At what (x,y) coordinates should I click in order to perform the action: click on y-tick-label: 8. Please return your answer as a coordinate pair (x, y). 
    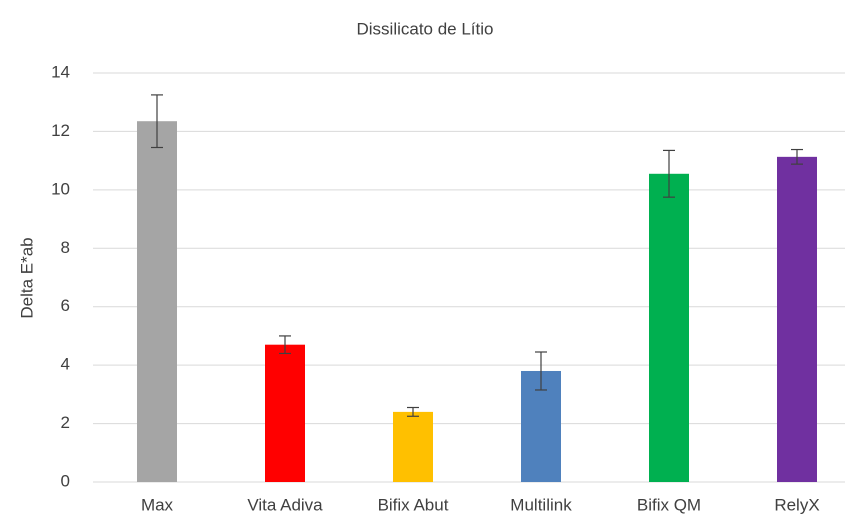
    Looking at the image, I should click on (65, 247).